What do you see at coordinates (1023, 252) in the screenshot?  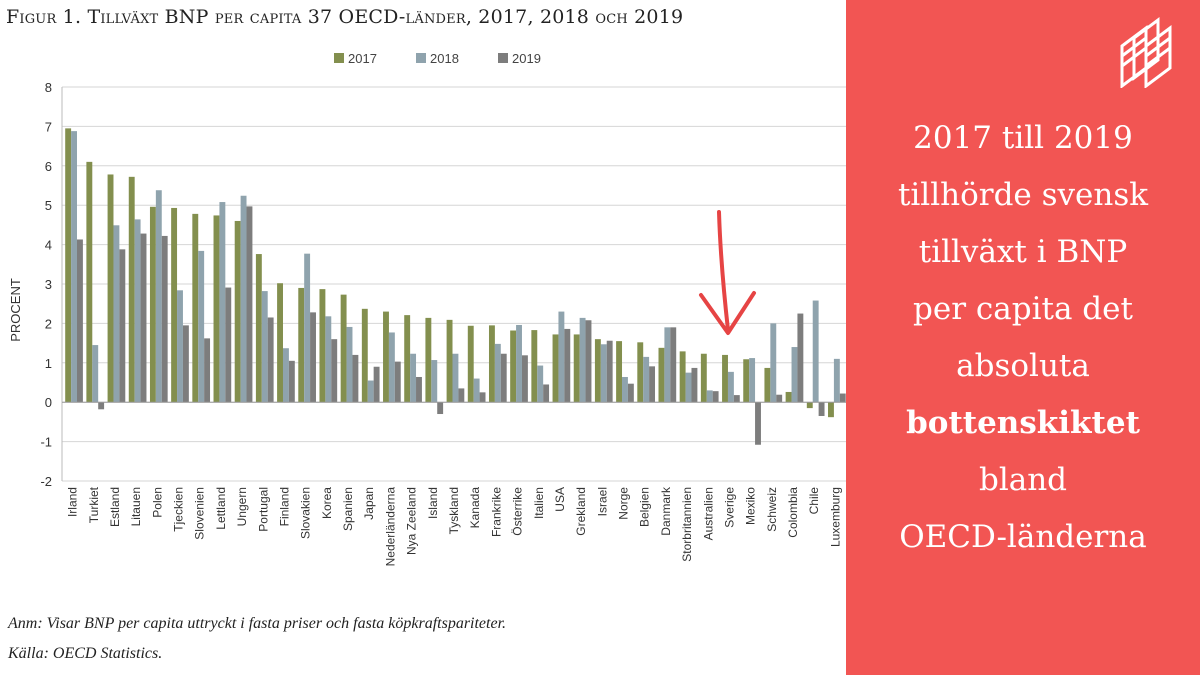 I see `panel-line: tillväxt i BNP` at bounding box center [1023, 252].